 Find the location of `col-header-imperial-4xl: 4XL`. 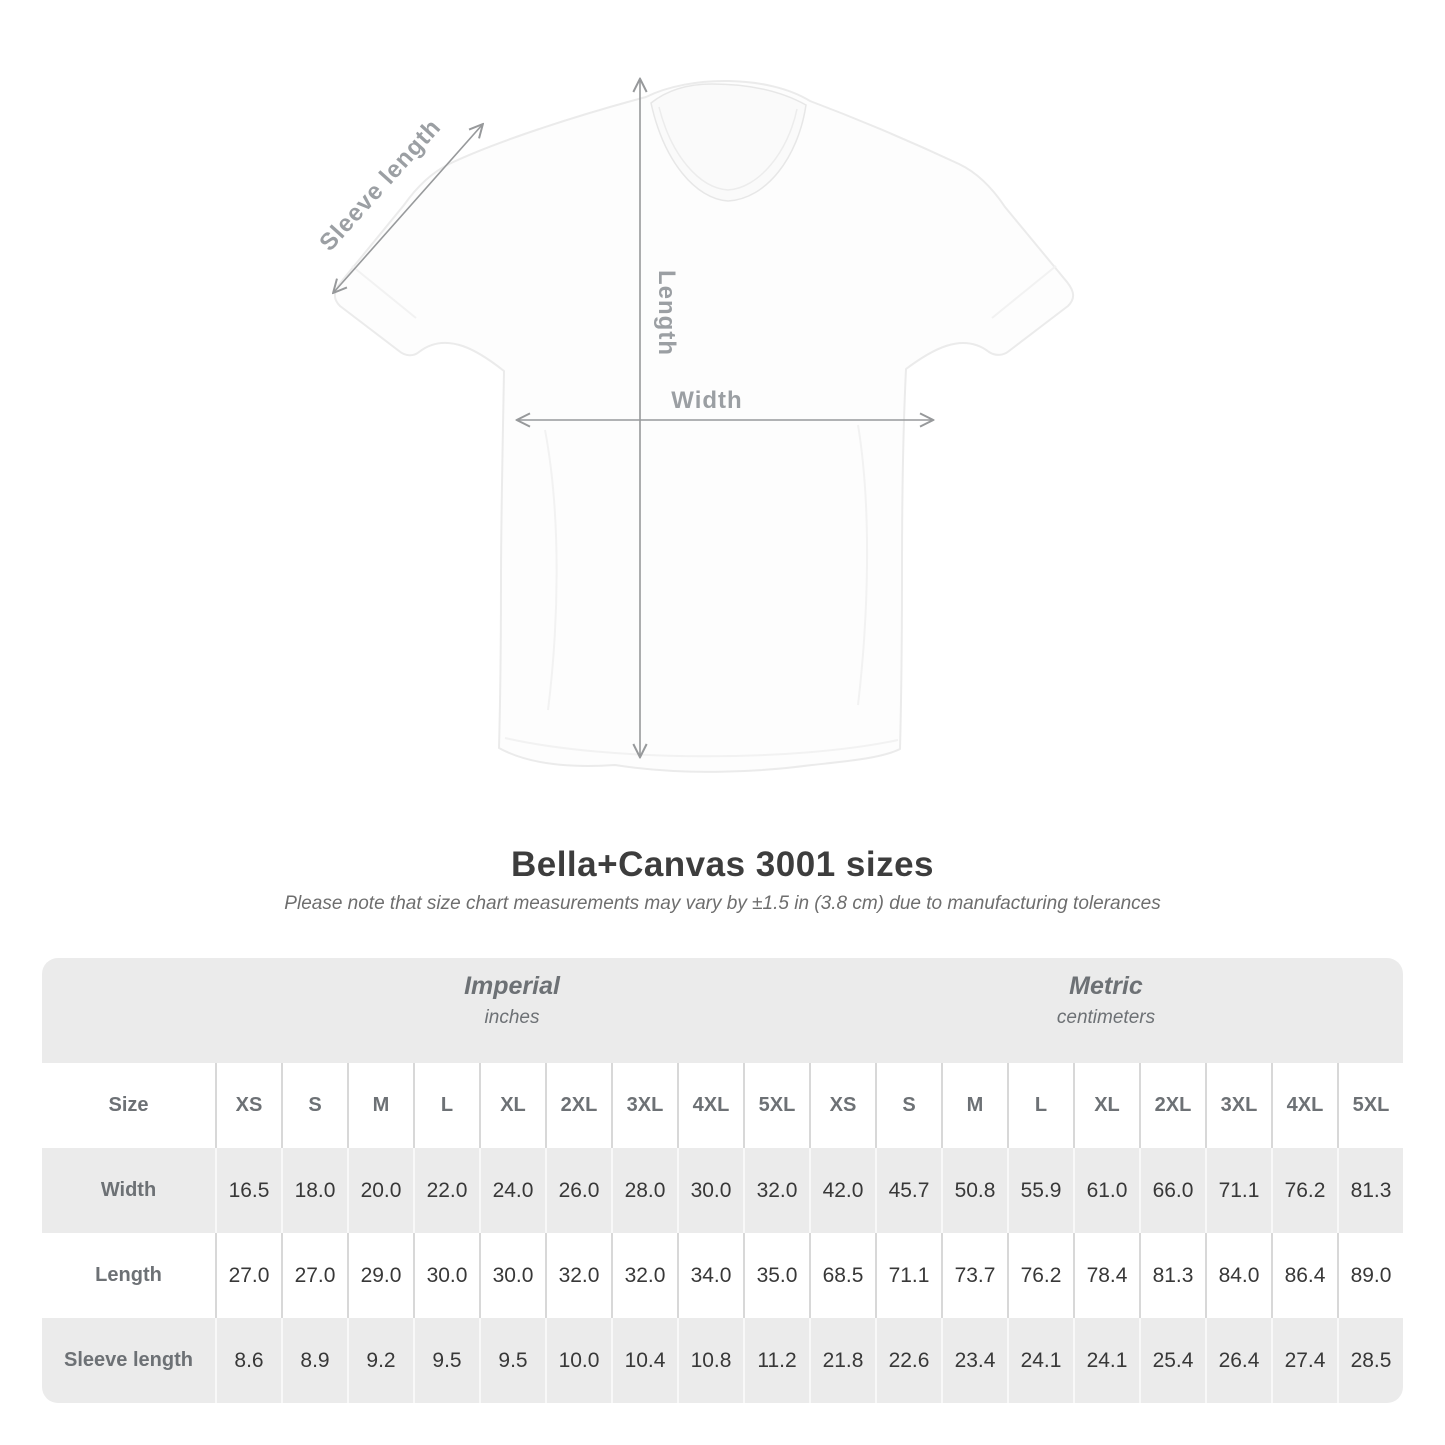

col-header-imperial-4xl: 4XL is located at coordinates (710, 1105).